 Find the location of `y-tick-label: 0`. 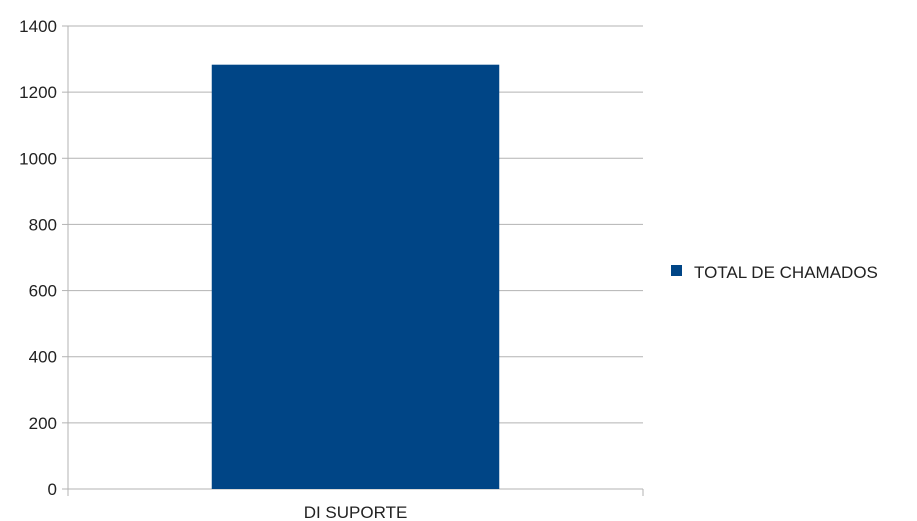

y-tick-label: 0 is located at coordinates (52, 489).